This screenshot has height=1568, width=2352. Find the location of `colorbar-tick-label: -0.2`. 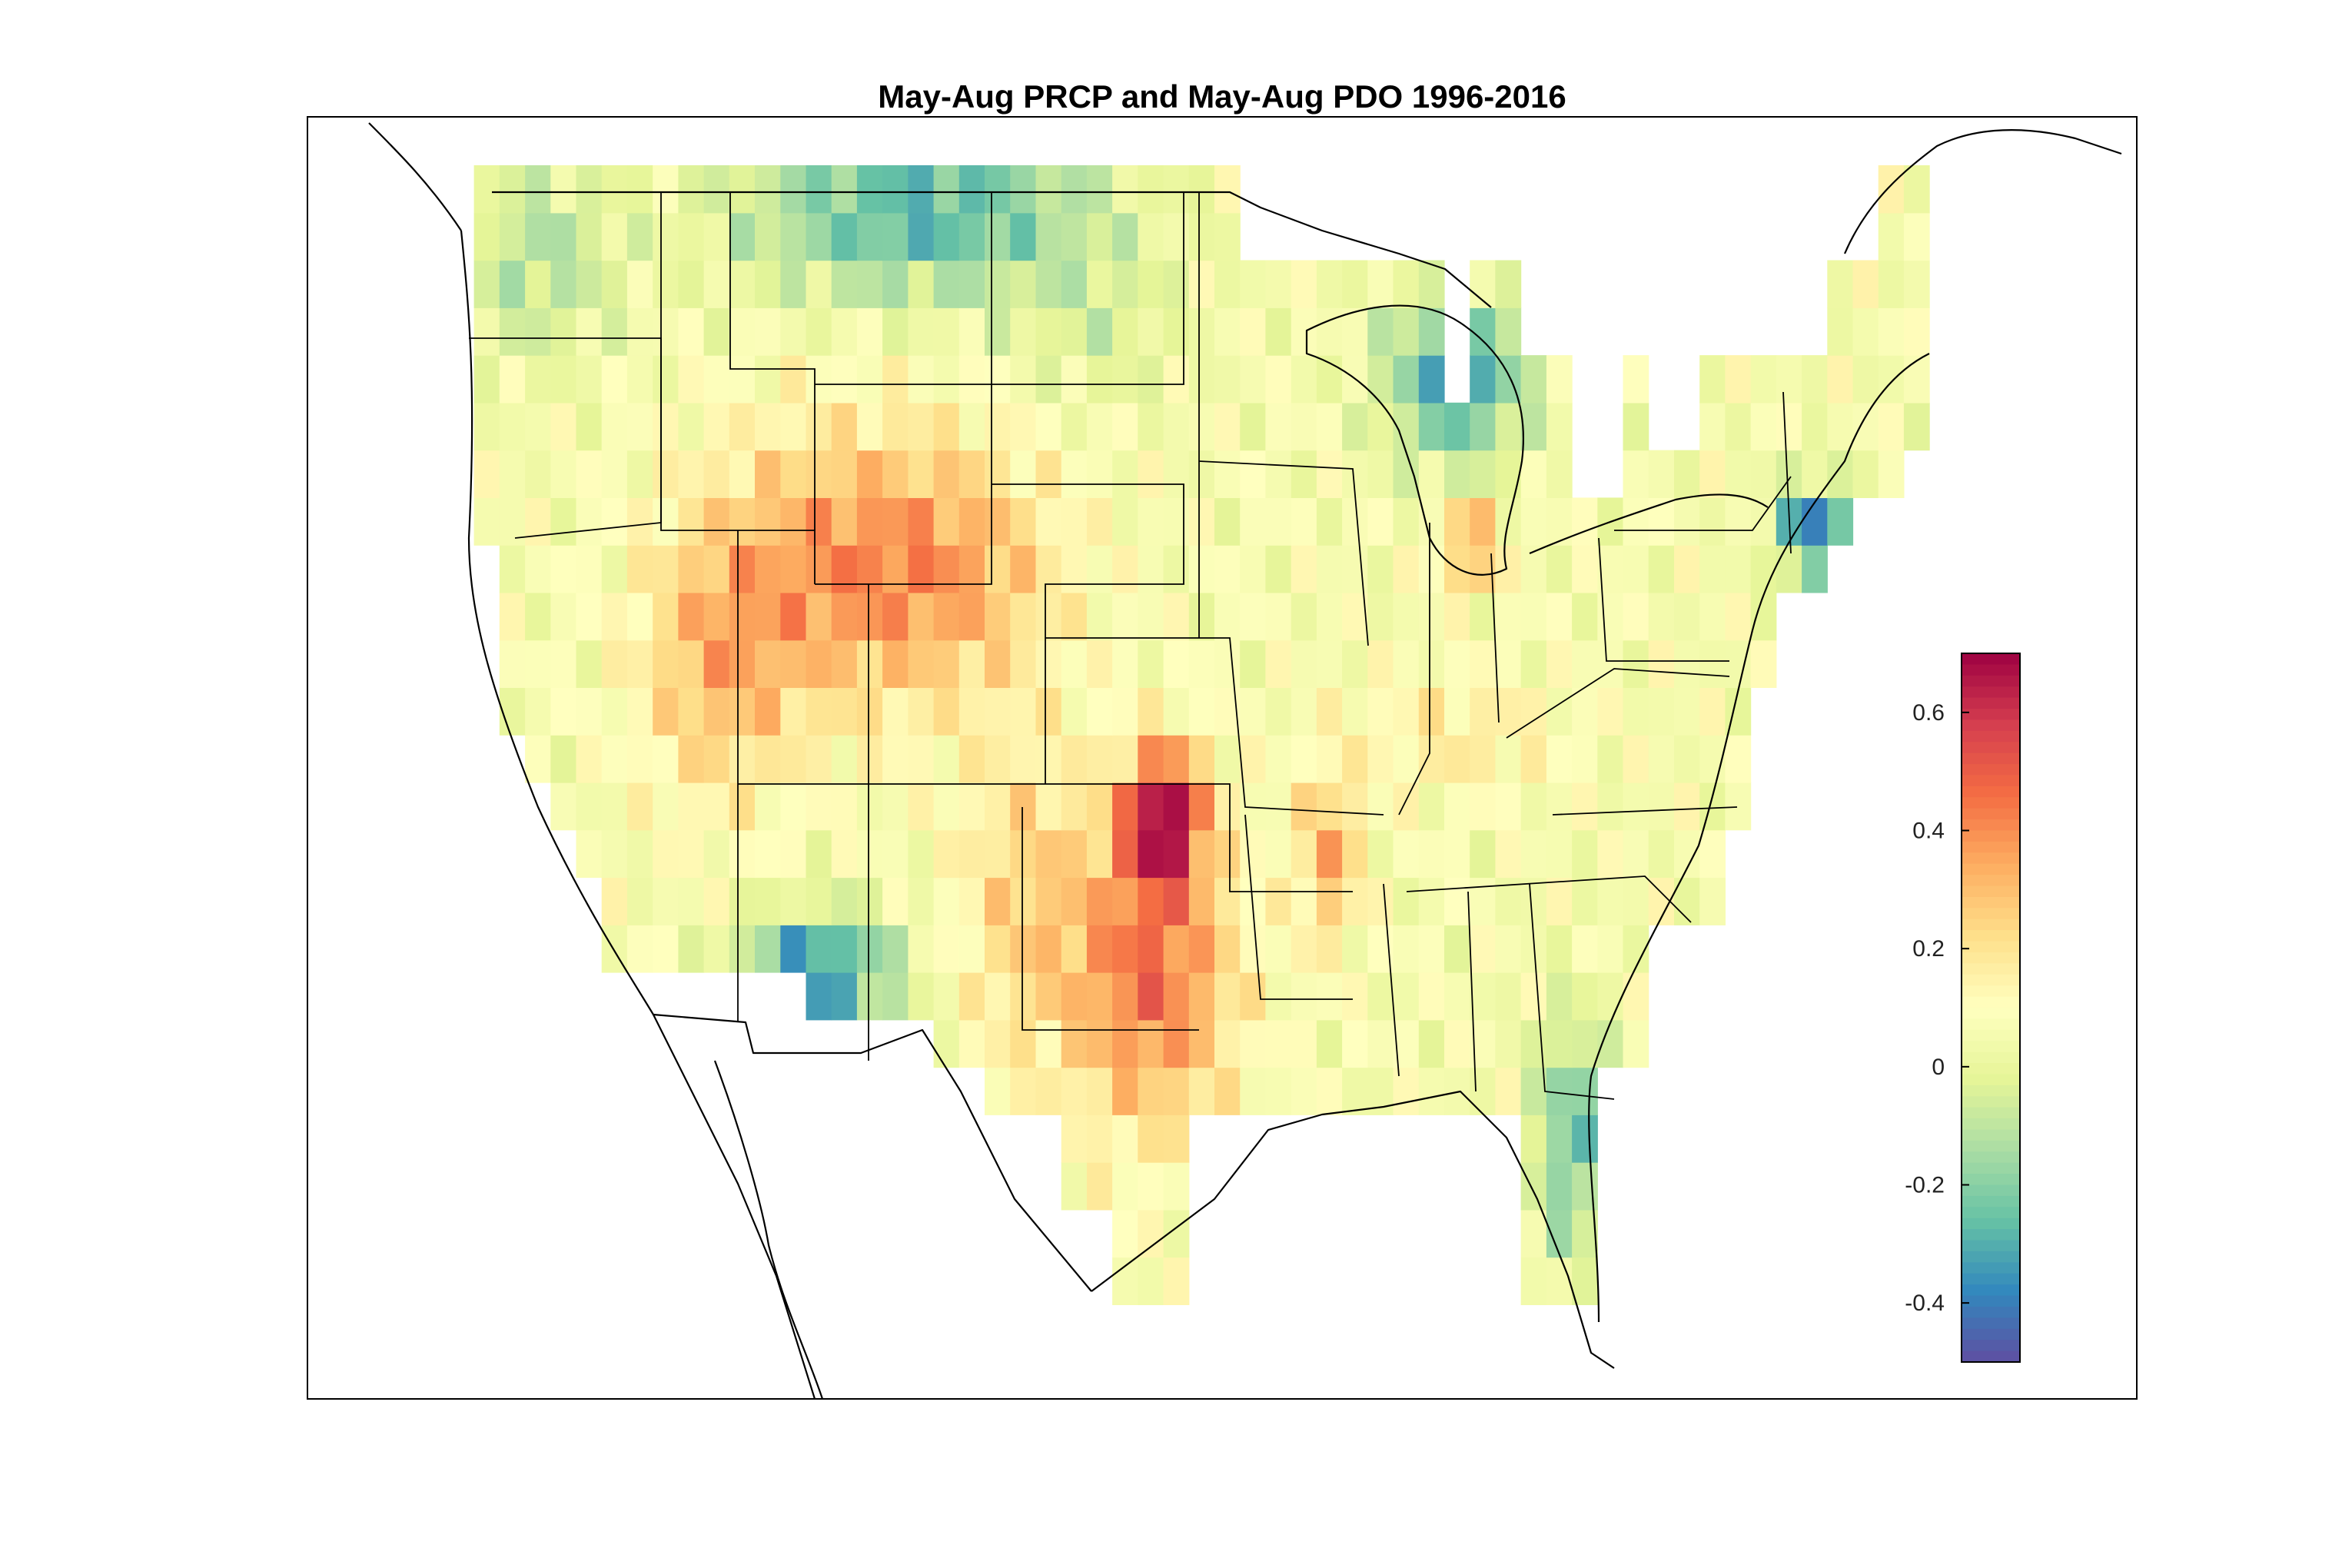

colorbar-tick-label: -0.2 is located at coordinates (1925, 1185).